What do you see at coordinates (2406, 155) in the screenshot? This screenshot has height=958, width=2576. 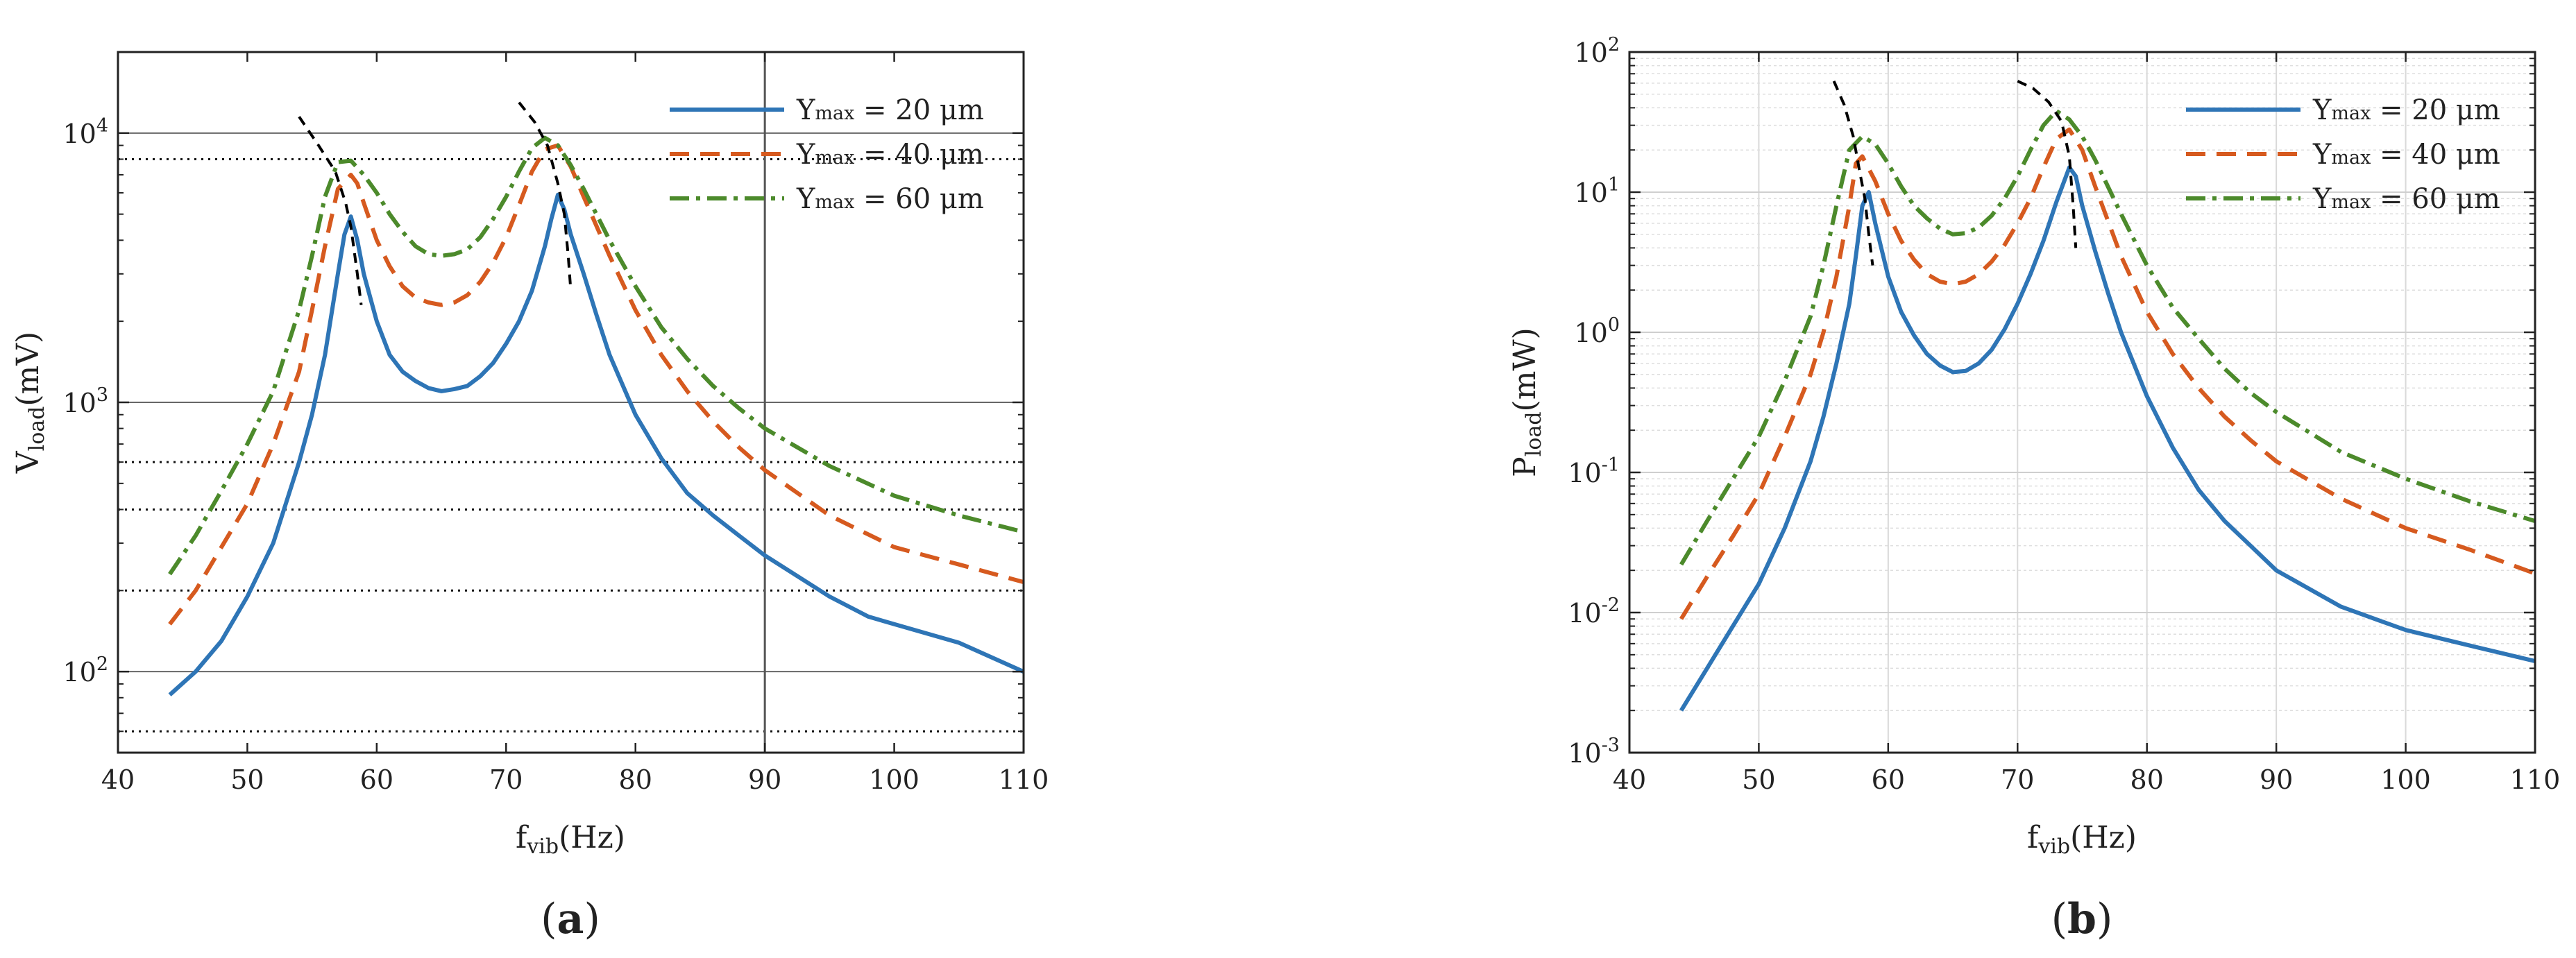 I see `legend-b-label-40: Ymax = 40 μm` at bounding box center [2406, 155].